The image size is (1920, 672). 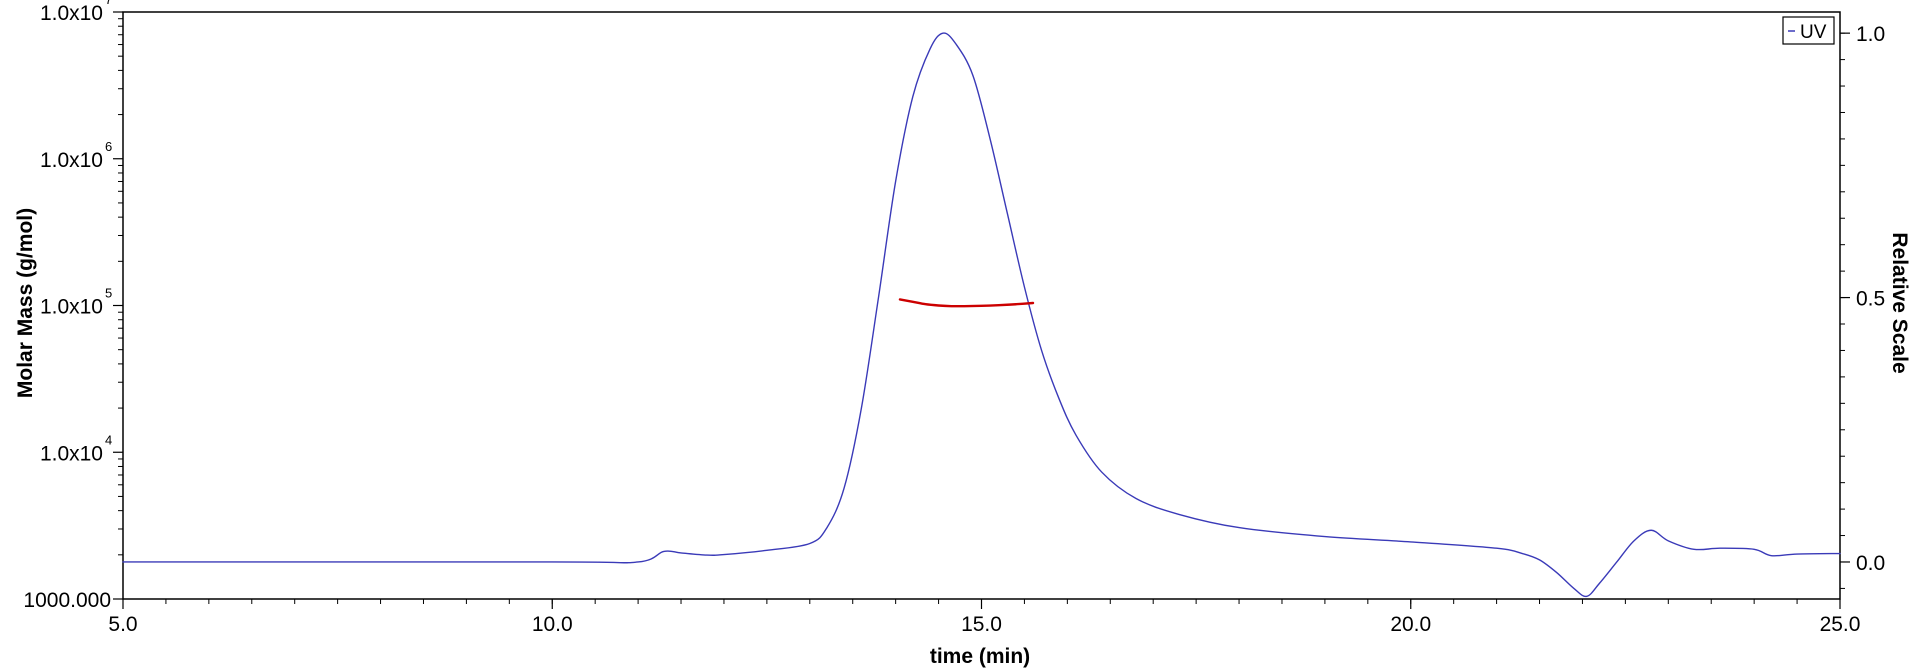 What do you see at coordinates (1899, 302) in the screenshot?
I see `right-axis-title: Relative Scale` at bounding box center [1899, 302].